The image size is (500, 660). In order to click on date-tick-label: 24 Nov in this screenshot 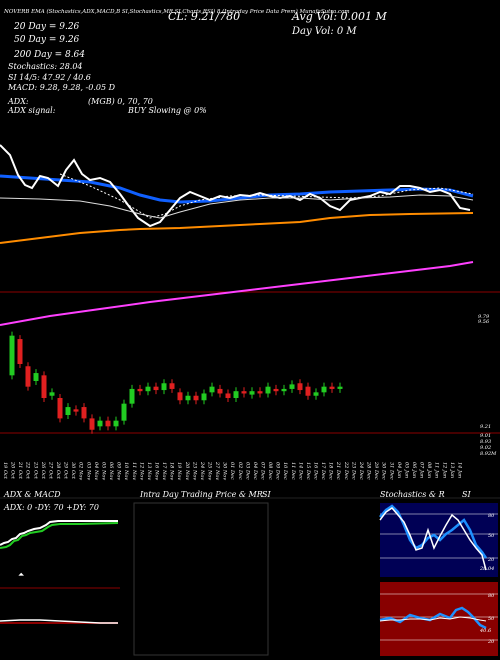, I will do `click(202, 470)`.